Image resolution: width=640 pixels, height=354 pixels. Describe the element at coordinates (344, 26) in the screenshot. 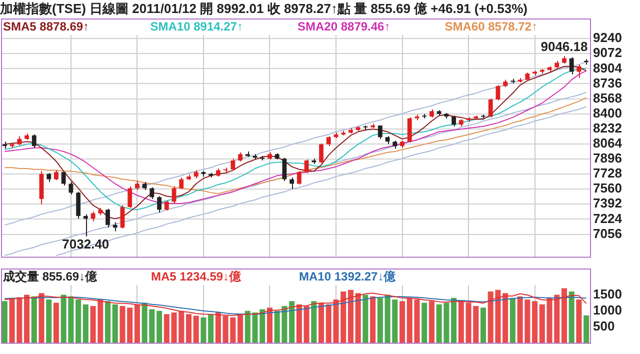

I see `text: SMA20 8879.46↑` at that location.